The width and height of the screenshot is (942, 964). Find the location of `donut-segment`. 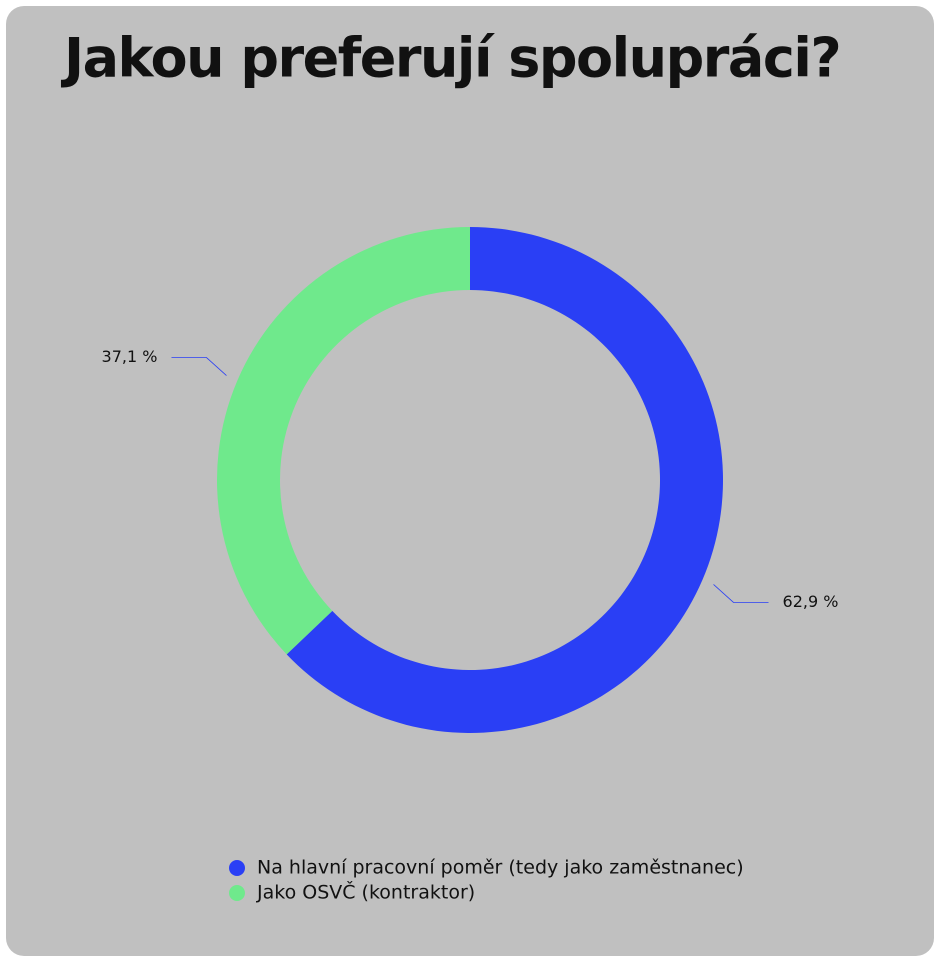

donut-segment is located at coordinates (343, 441).